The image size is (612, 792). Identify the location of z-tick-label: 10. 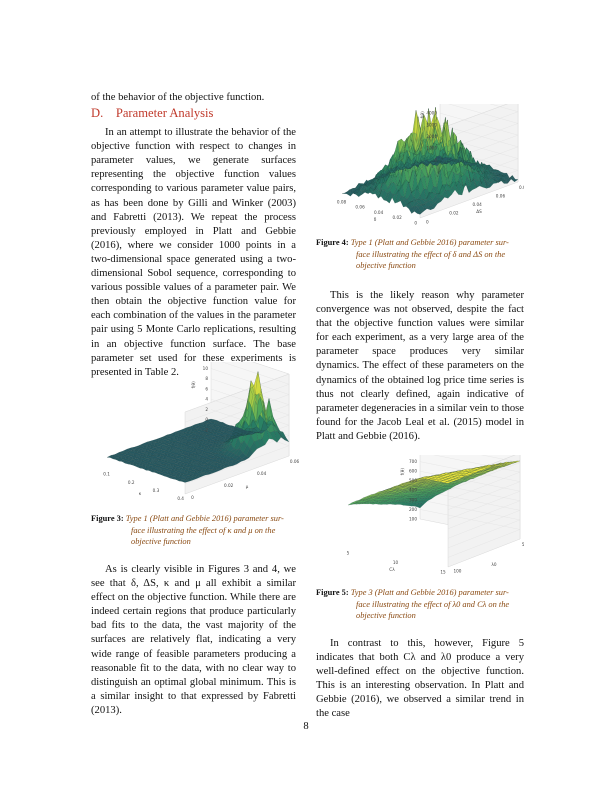
(206, 368).